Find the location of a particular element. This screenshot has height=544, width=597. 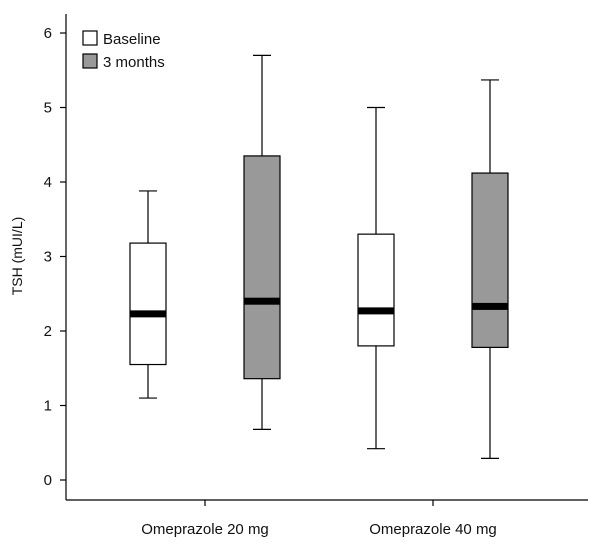

legend-swatch-3-months is located at coordinates (90, 61).